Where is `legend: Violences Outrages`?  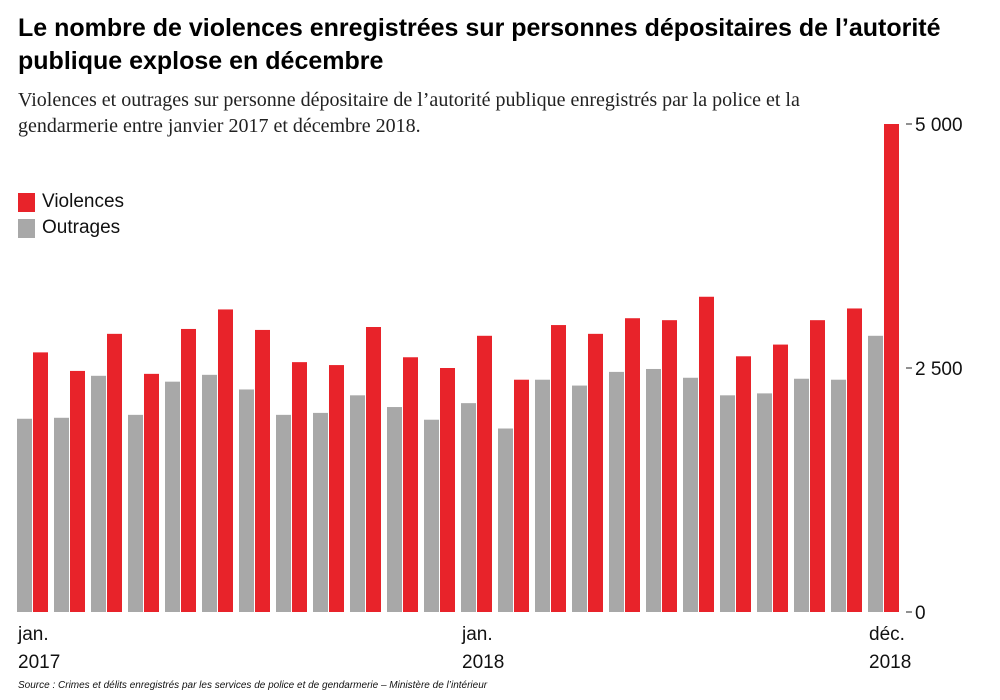
legend: Violences Outrages is located at coordinates (71, 215).